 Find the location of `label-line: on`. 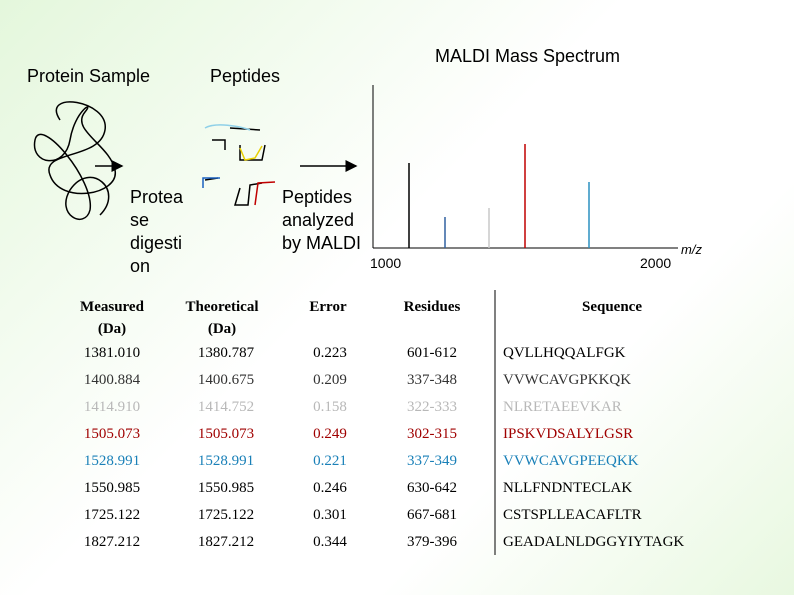

label-line: on is located at coordinates (140, 266).